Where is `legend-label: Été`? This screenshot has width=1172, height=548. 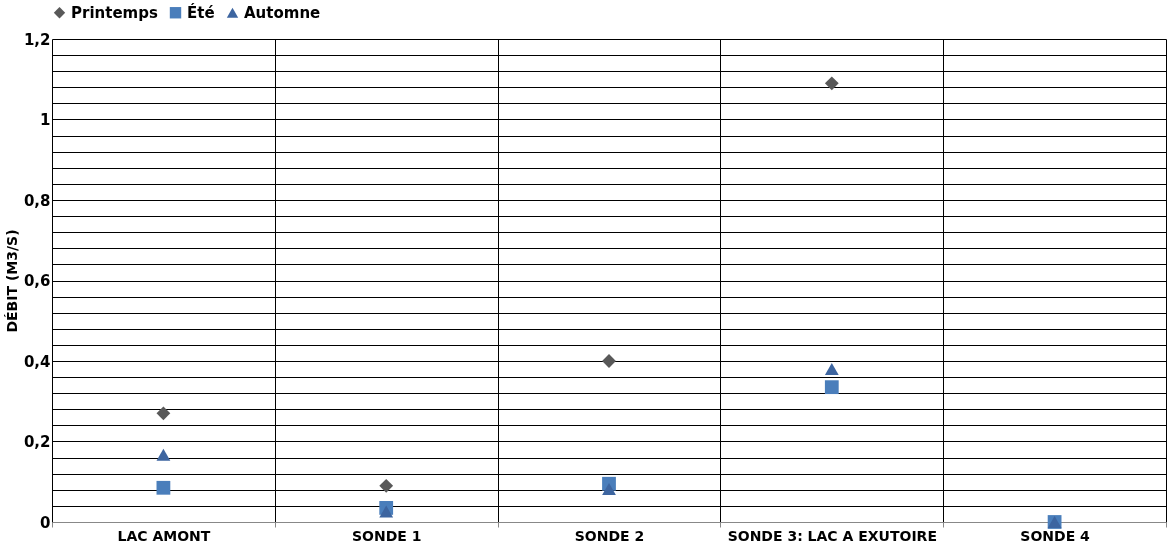 legend-label: Été is located at coordinates (201, 12).